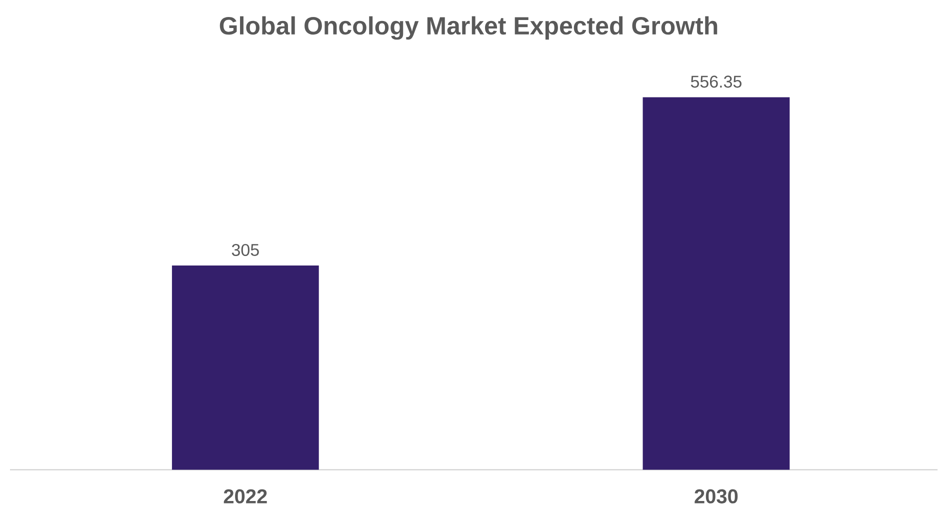 This screenshot has height=517, width=938. Describe the element at coordinates (245, 496) in the screenshot. I see `x-tick-label: 2022` at that location.